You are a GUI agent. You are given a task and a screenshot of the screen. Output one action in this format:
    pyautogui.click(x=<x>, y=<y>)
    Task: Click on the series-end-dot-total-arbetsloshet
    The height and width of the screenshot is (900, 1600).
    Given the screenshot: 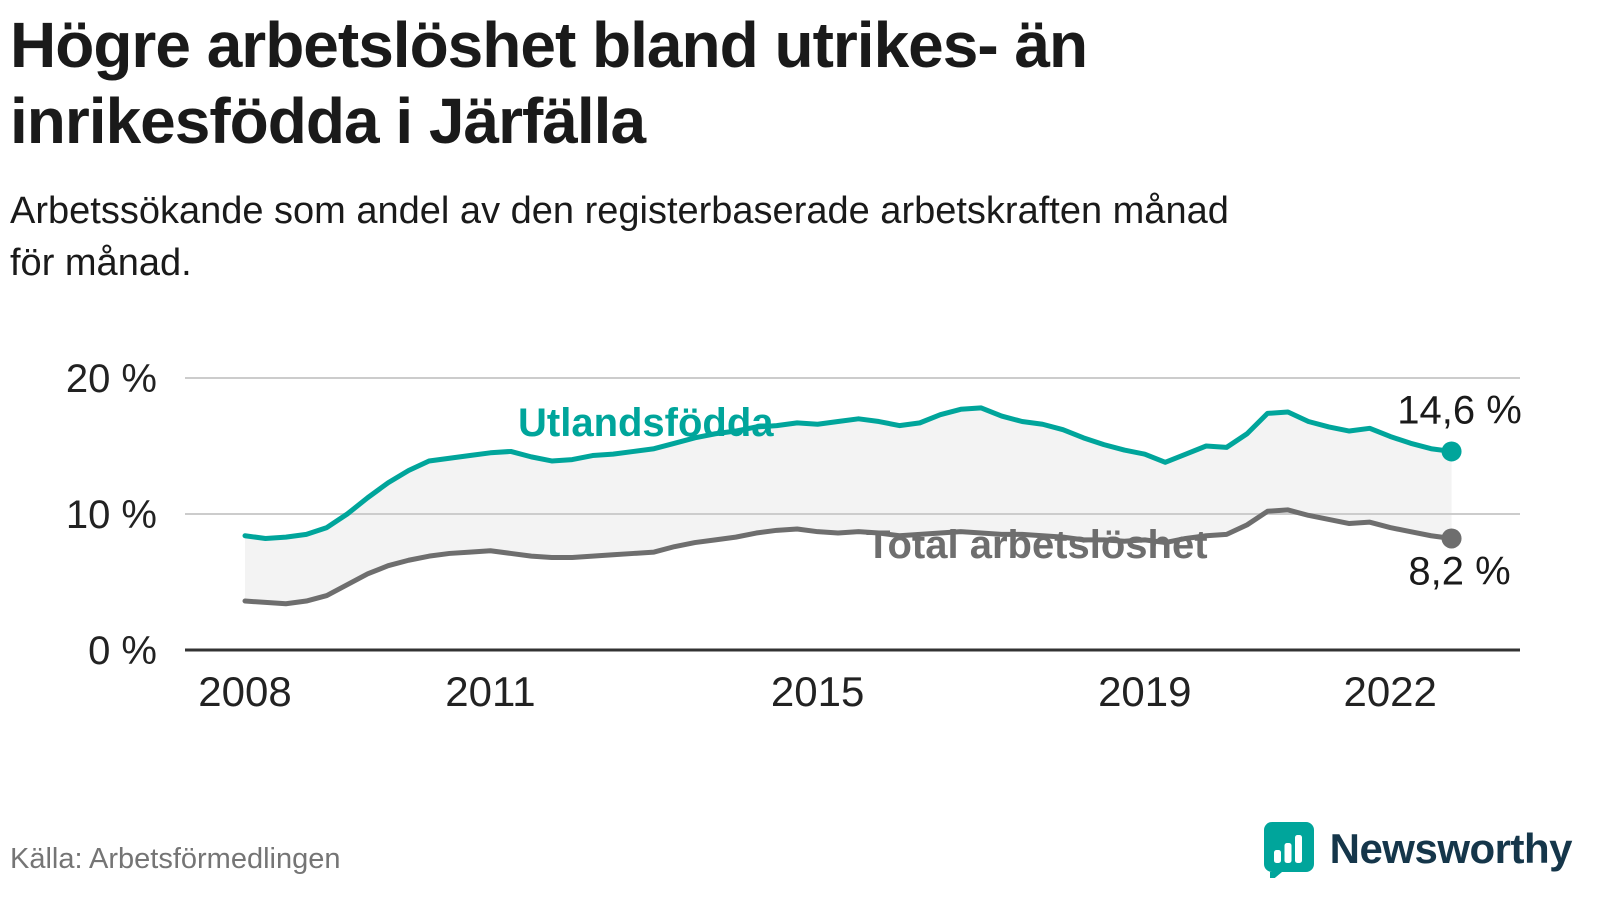 What is the action you would take?
    pyautogui.click(x=1451, y=538)
    